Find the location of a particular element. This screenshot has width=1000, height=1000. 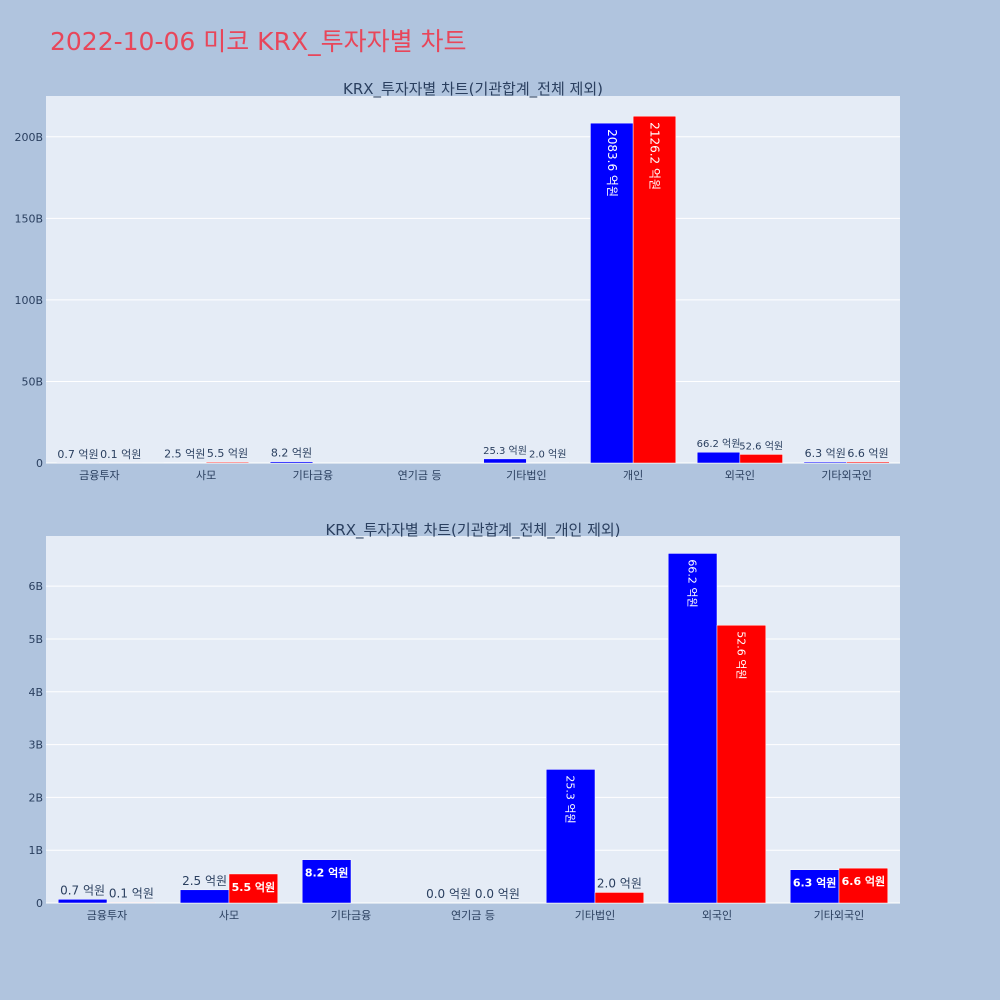

y-tick-label: 5B is located at coordinates (35, 639).